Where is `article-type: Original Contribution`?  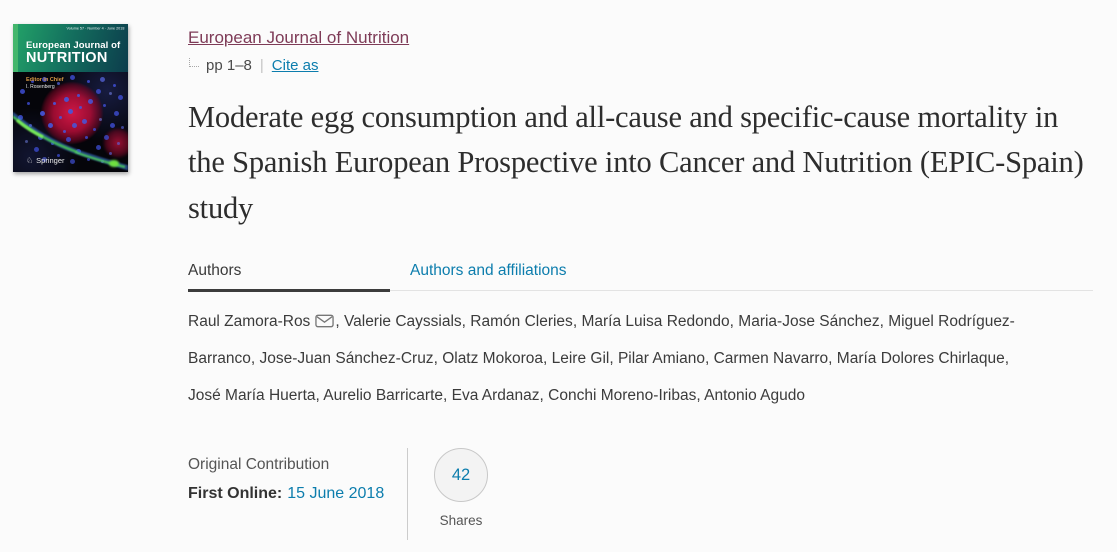
article-type: Original Contribution is located at coordinates (259, 465).